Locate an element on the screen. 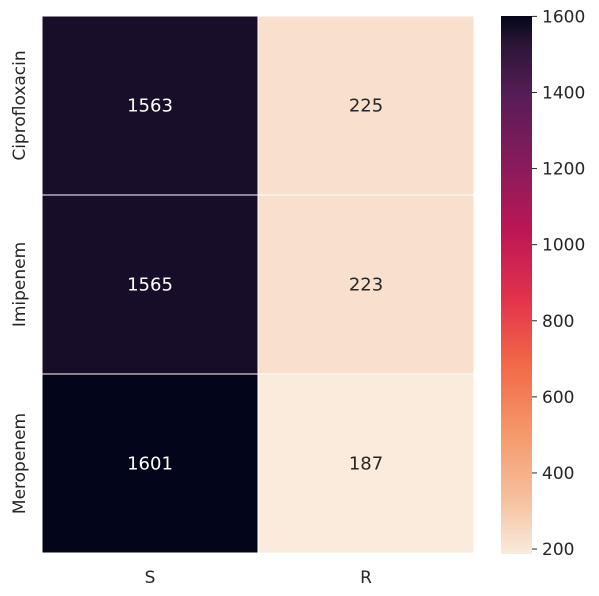 Image resolution: width=599 pixels, height=596 pixels. colorbar-tick-label: 1200 is located at coordinates (563, 170).